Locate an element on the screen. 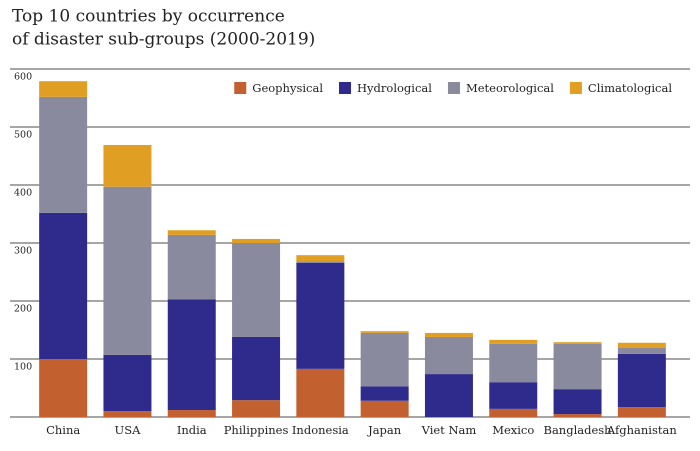 The height and width of the screenshot is (451, 700). x-tick-label: Bangladesh is located at coordinates (578, 430).